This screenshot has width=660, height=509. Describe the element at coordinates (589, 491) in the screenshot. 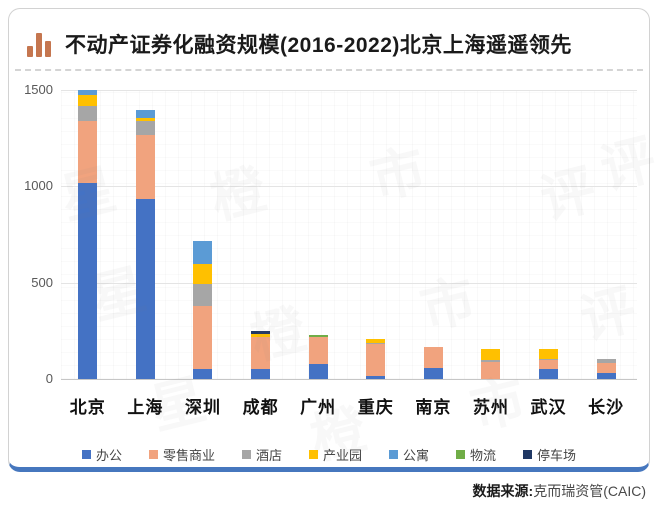

I see `data-source-value: 克而瑞资管(CAIC)` at that location.